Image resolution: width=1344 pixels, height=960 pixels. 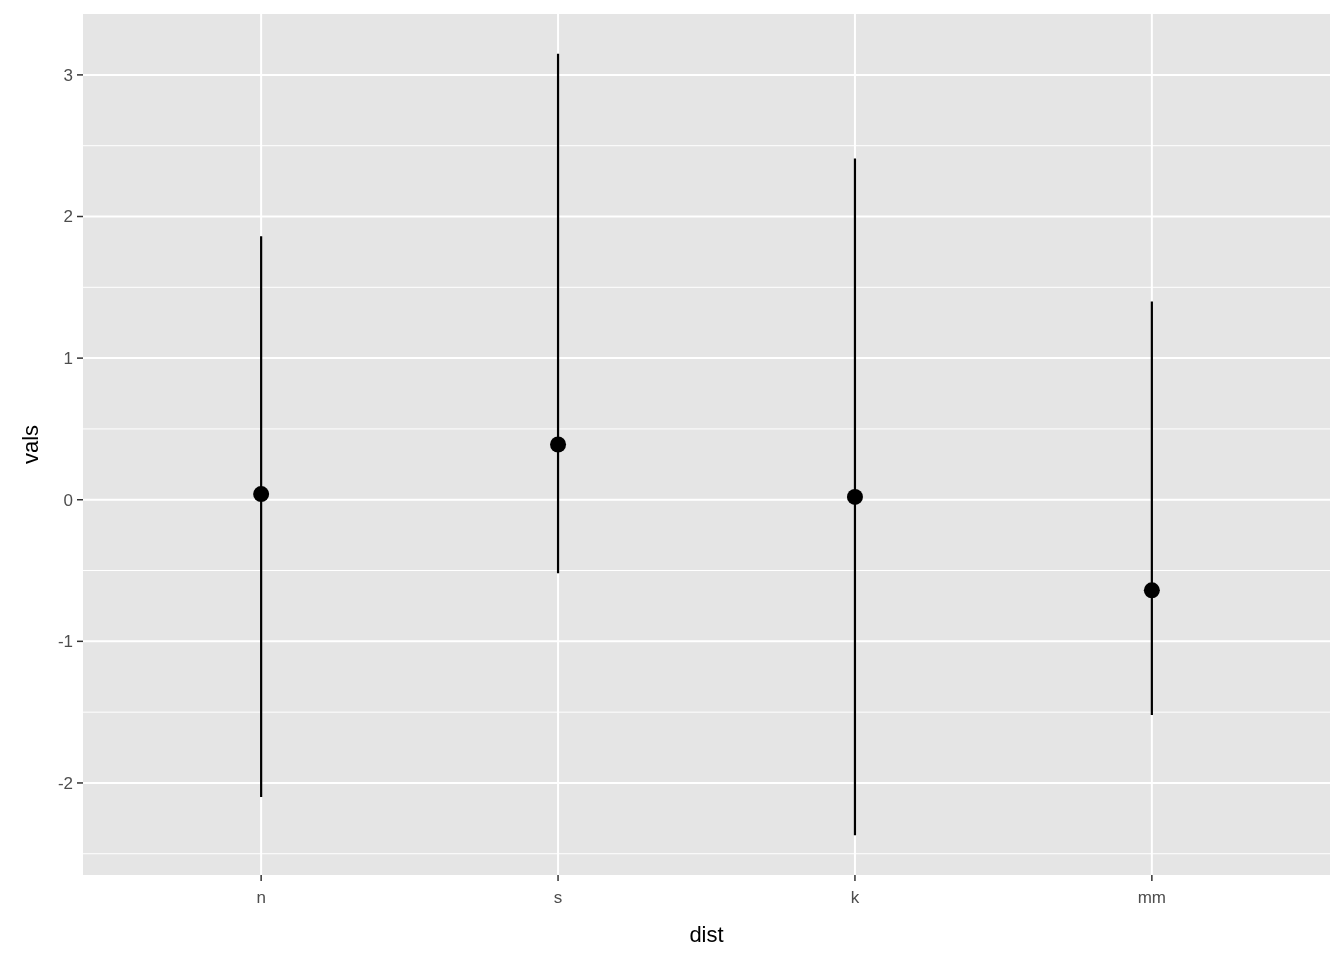 What do you see at coordinates (65, 642) in the screenshot?
I see `y-tick-label: -1` at bounding box center [65, 642].